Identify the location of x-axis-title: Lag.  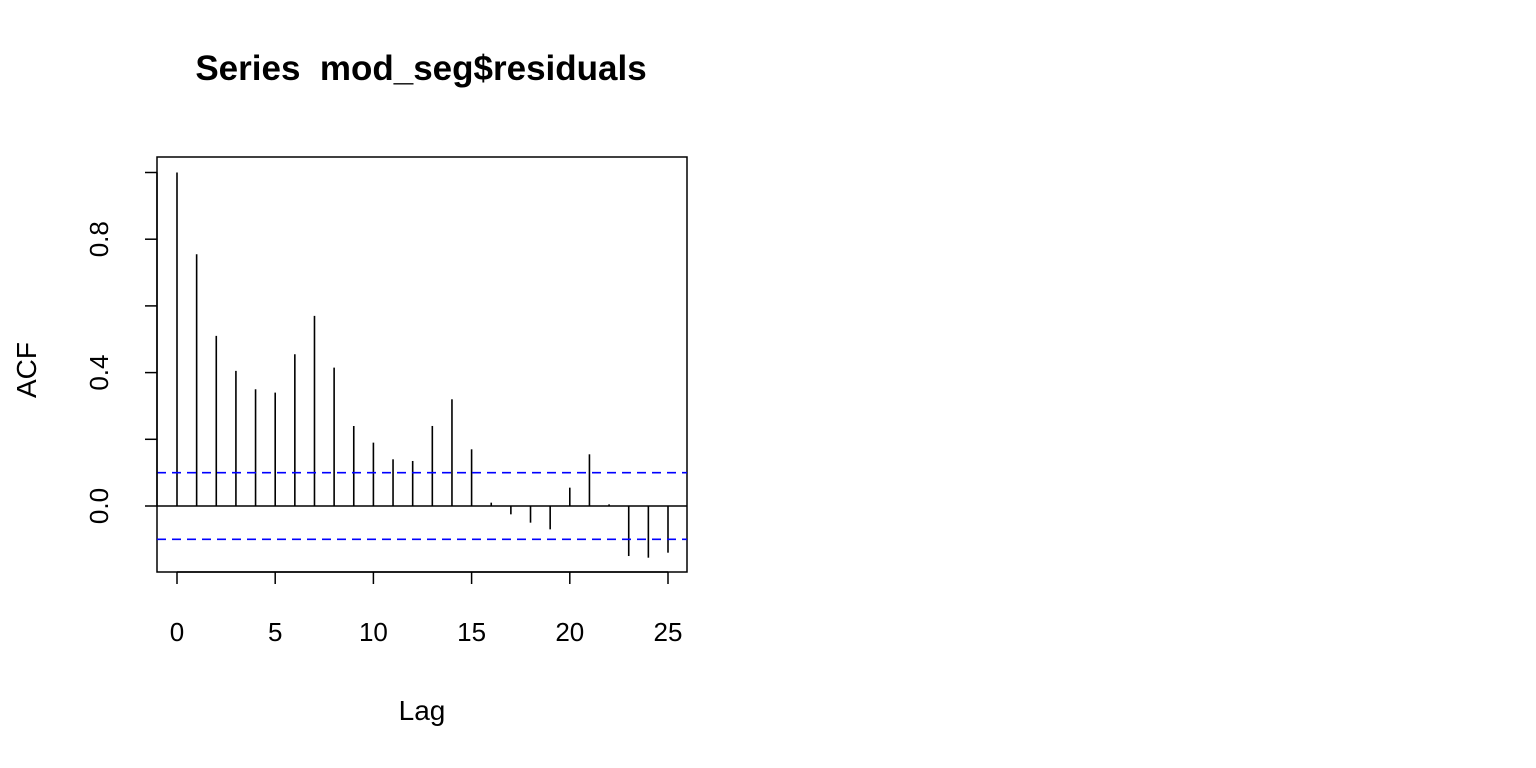
(422, 710).